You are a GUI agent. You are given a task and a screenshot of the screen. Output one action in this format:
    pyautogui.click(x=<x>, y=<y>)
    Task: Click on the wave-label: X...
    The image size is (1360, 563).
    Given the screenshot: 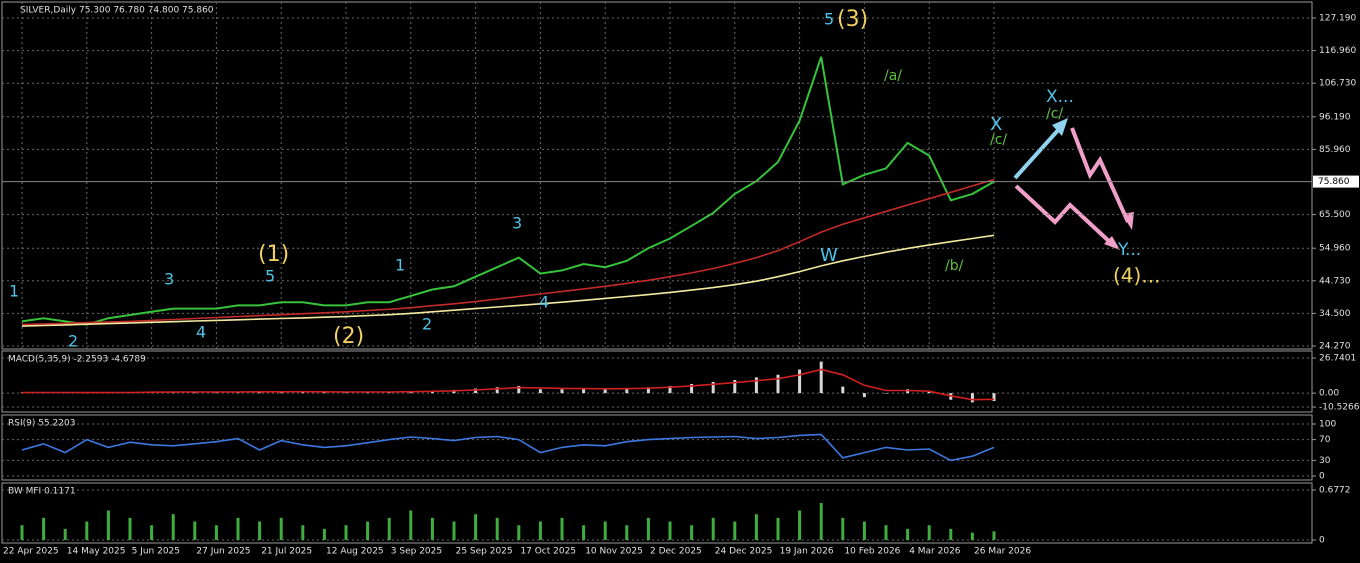 What is the action you would take?
    pyautogui.click(x=1060, y=97)
    